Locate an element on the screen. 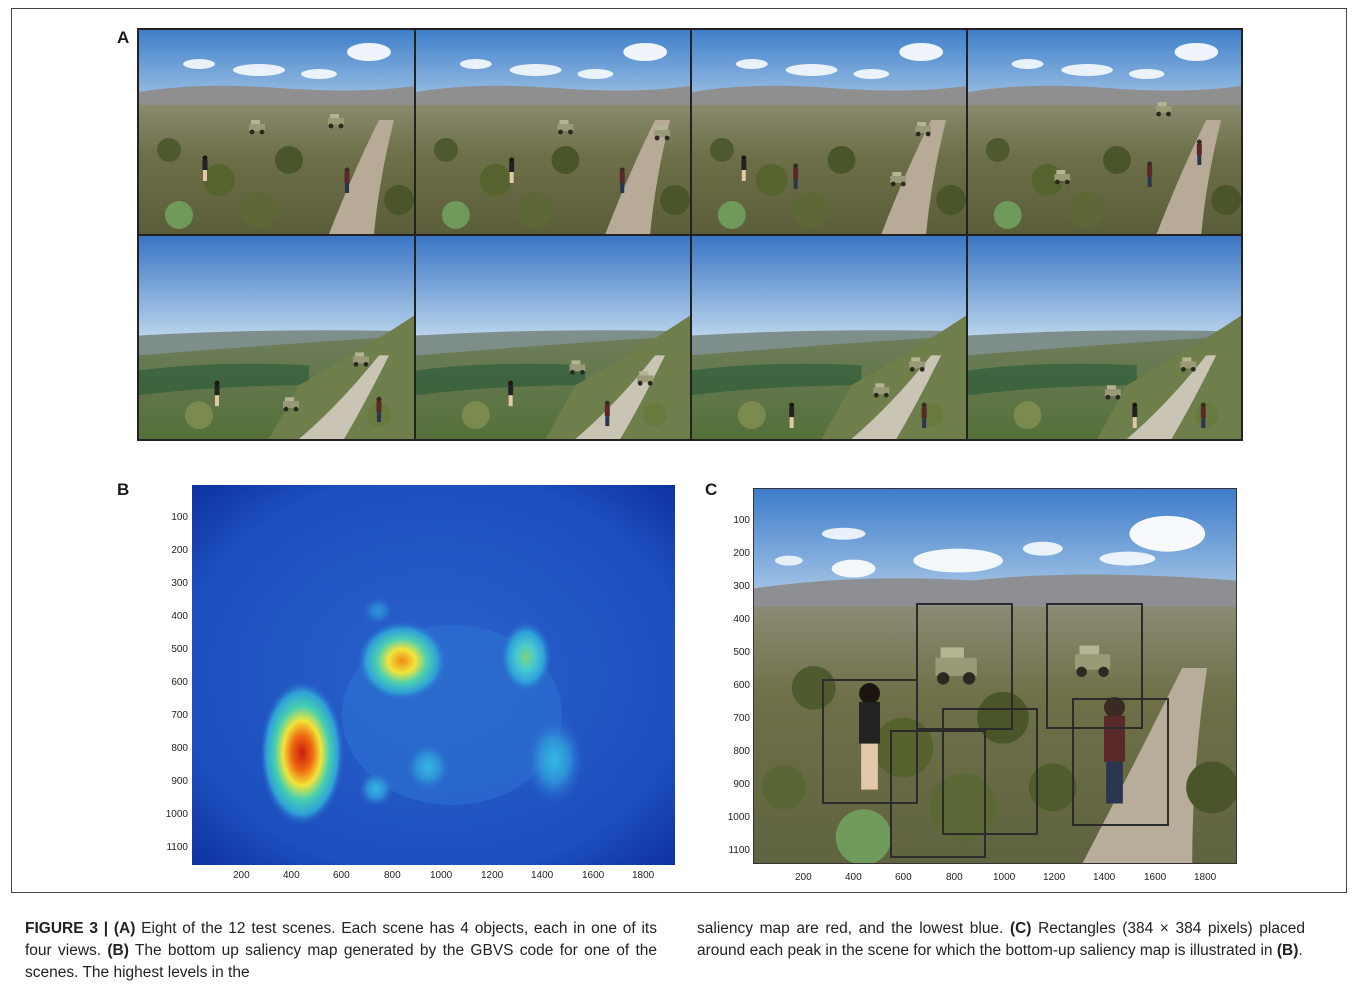 This screenshot has height=996, width=1355. c-x-tick: 1000 is located at coordinates (1004, 877).